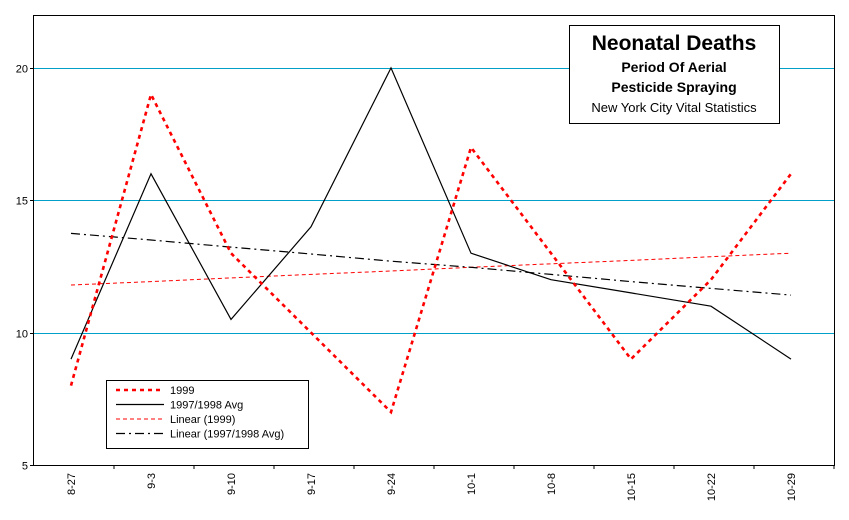  Describe the element at coordinates (72, 484) in the screenshot. I see `x-tick-label: 8-27` at that location.